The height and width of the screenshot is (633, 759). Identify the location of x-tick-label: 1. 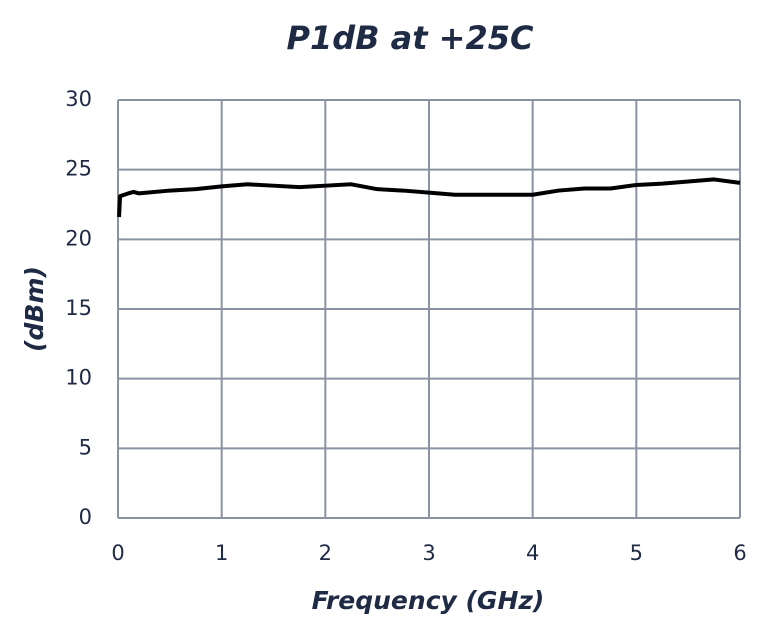
(221, 553).